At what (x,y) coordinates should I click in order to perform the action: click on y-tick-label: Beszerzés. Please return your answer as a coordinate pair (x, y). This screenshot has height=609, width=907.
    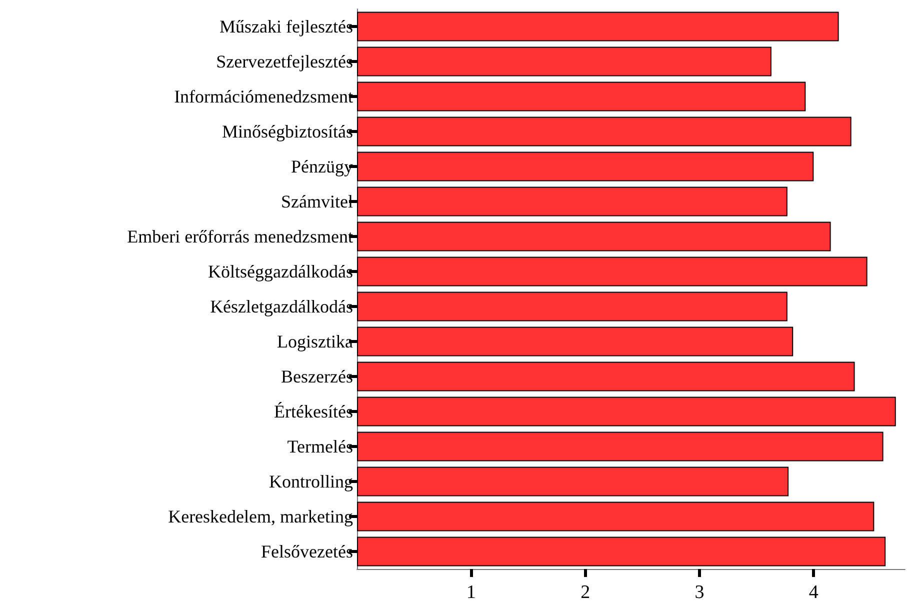
    Looking at the image, I should click on (317, 376).